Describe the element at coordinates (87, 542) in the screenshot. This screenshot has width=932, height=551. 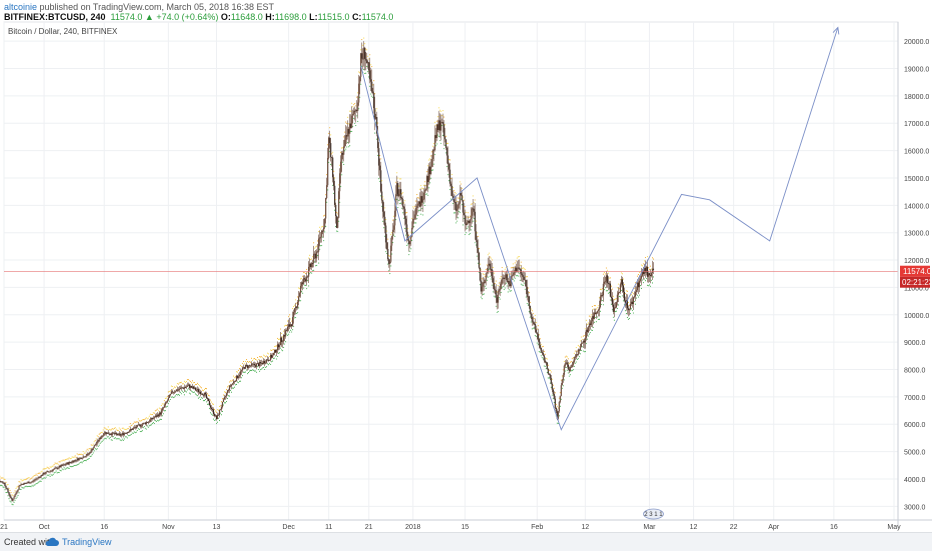
I see `tradingview-link: TradingView` at that location.